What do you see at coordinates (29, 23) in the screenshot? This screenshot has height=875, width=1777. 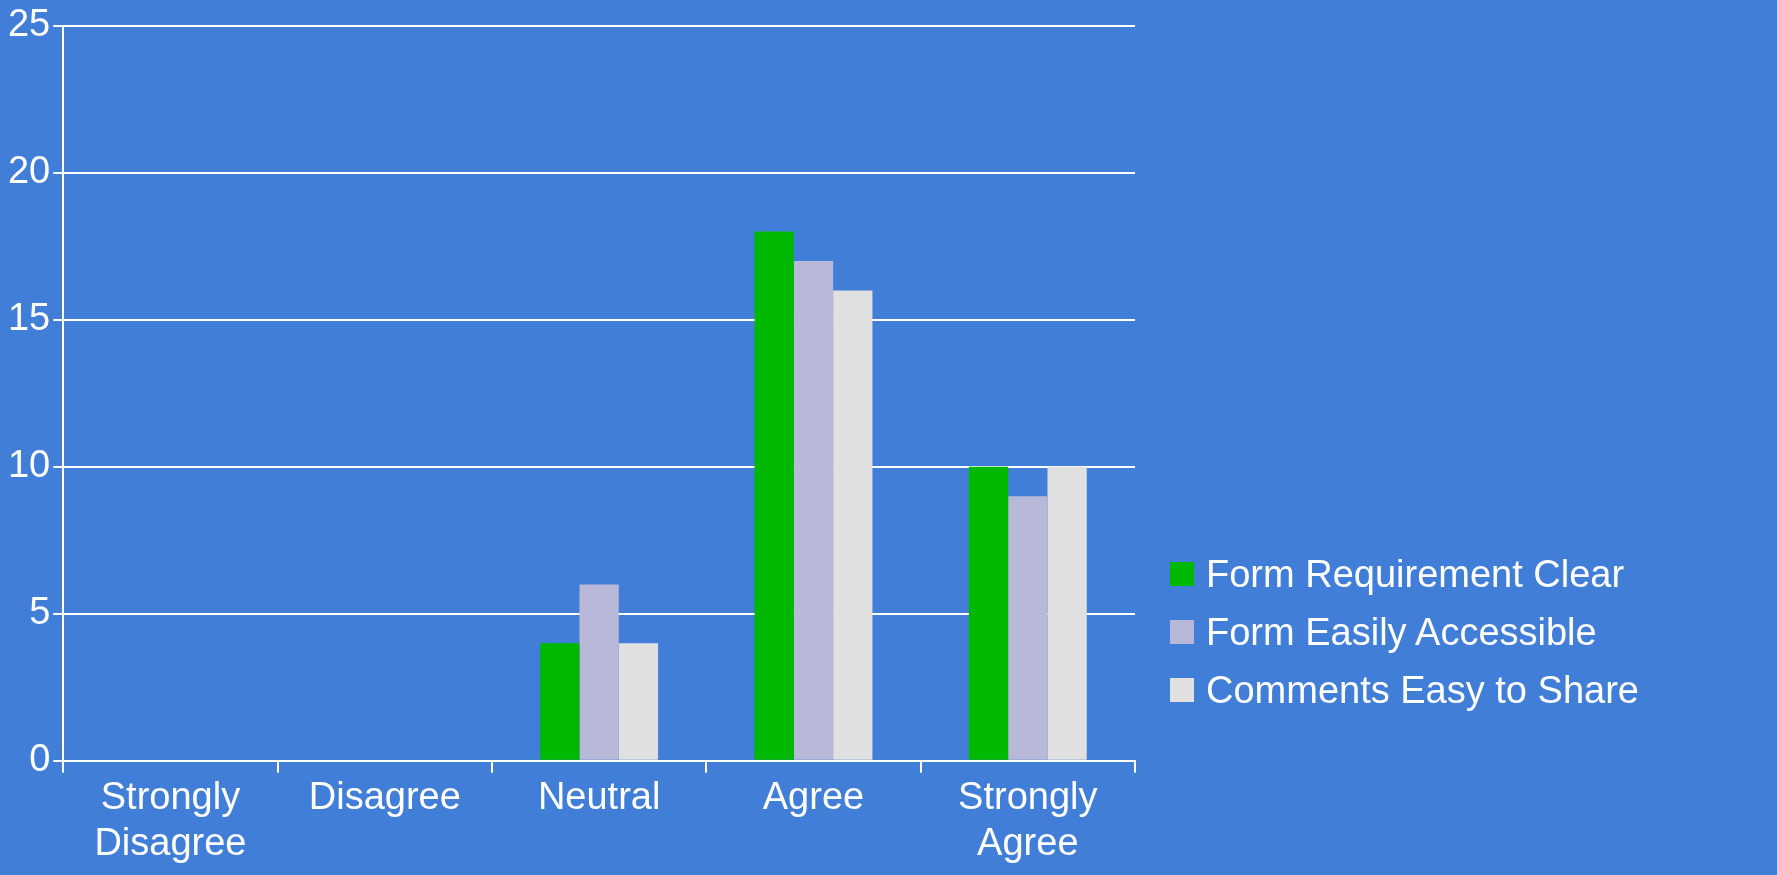 I see `y-tick-label: 25` at bounding box center [29, 23].